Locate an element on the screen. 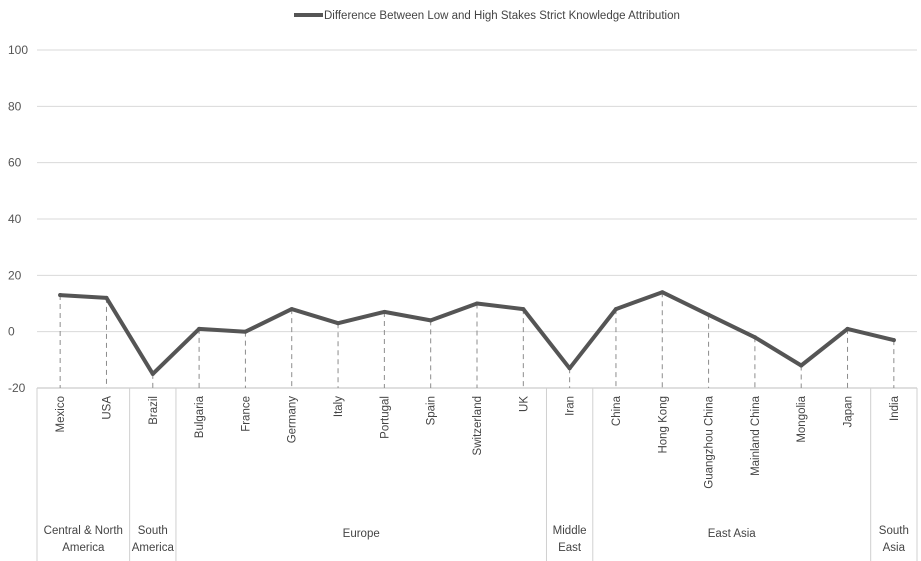 This screenshot has width=921, height=561. y-tick-label: 0 is located at coordinates (11, 332).